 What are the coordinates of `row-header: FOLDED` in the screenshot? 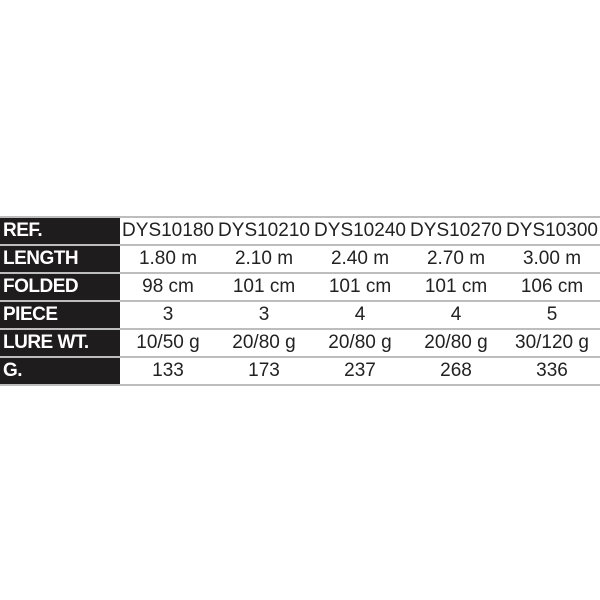 It's located at (60, 287).